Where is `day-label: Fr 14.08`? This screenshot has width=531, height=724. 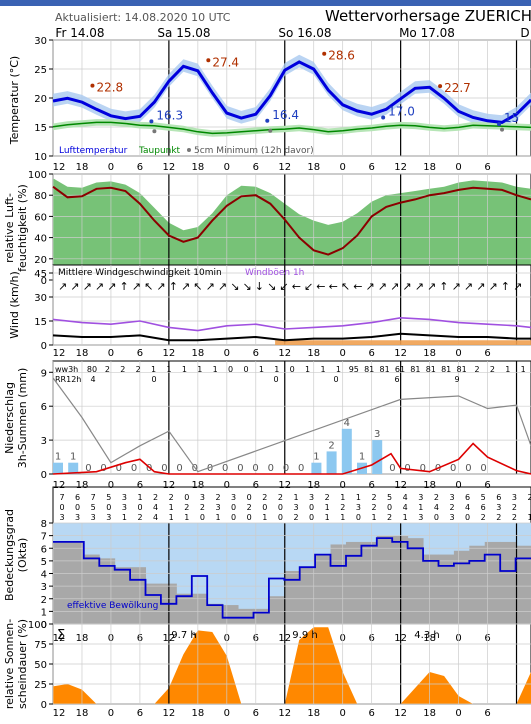
day-label: Fr 14.08 is located at coordinates (79, 33).